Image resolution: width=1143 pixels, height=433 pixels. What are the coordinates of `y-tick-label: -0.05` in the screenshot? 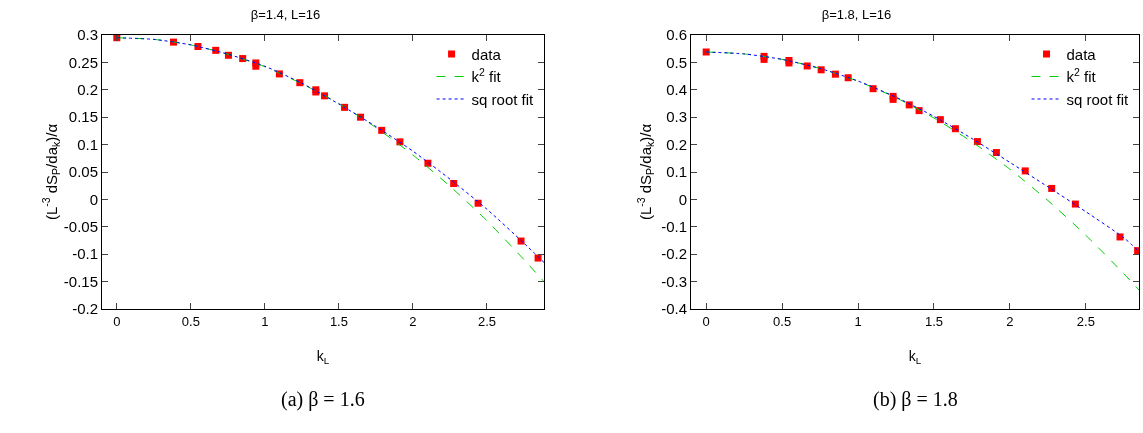 It's located at (80, 227).